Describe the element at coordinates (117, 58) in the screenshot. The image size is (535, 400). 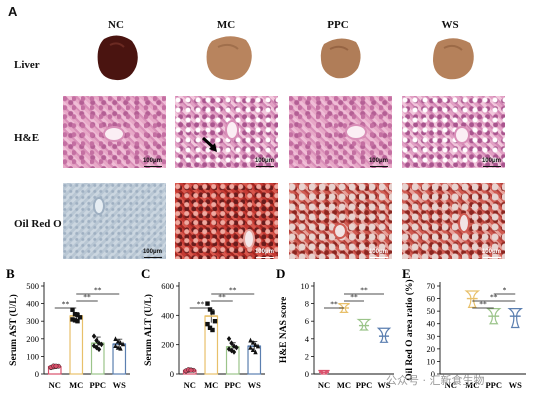
I see `liver-photo-nc` at that location.